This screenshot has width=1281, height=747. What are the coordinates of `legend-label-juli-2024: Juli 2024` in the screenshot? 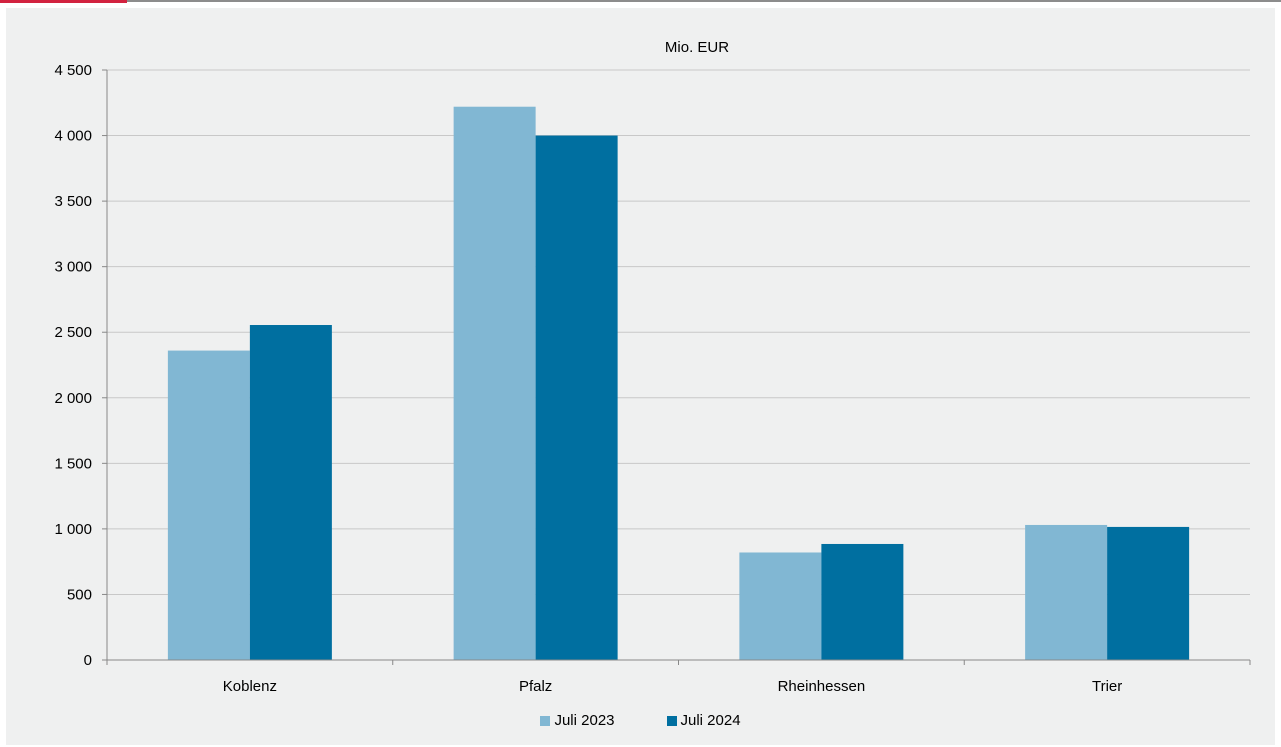 It's located at (710, 720).